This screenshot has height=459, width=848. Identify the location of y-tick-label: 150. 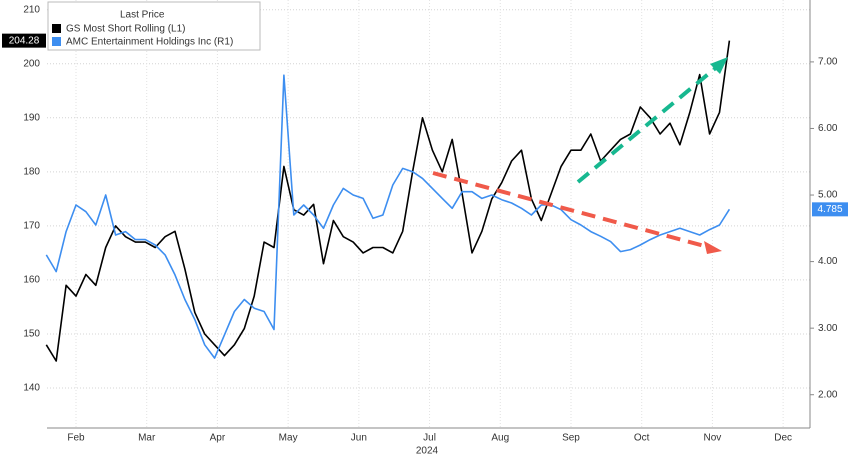
(31, 334).